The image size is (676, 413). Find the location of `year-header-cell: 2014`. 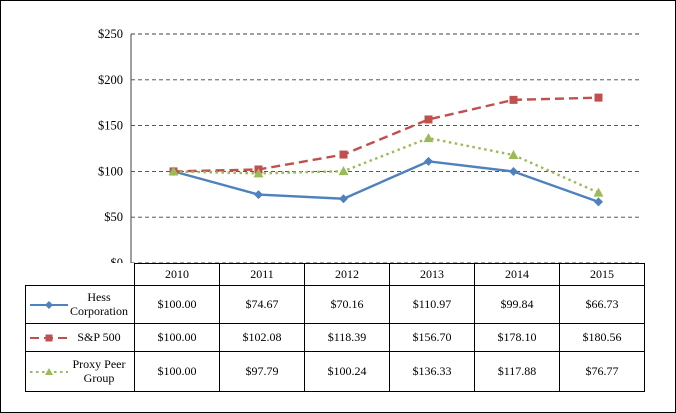

year-header-cell: 2014 is located at coordinates (516, 274).